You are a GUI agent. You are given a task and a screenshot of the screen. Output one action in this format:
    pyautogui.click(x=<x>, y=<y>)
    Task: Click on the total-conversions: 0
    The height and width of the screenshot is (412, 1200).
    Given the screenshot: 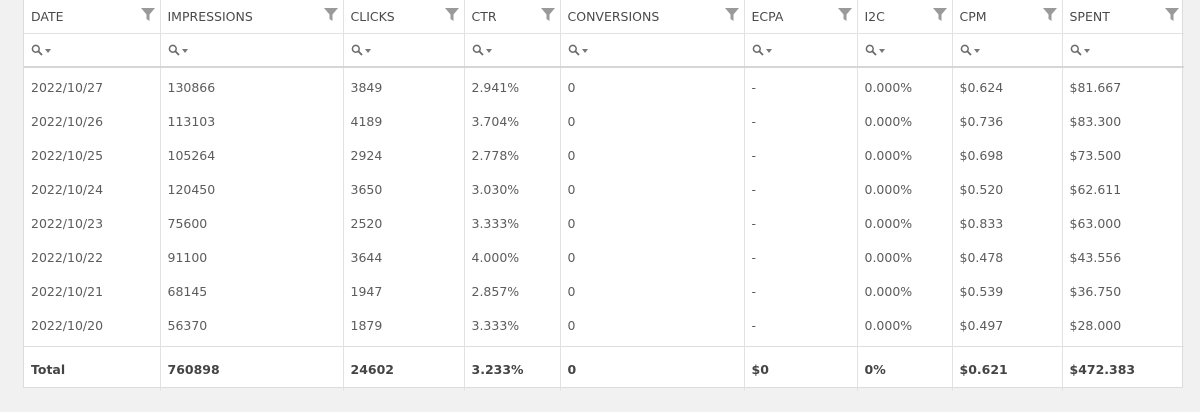 What is the action you would take?
    pyautogui.click(x=651, y=368)
    